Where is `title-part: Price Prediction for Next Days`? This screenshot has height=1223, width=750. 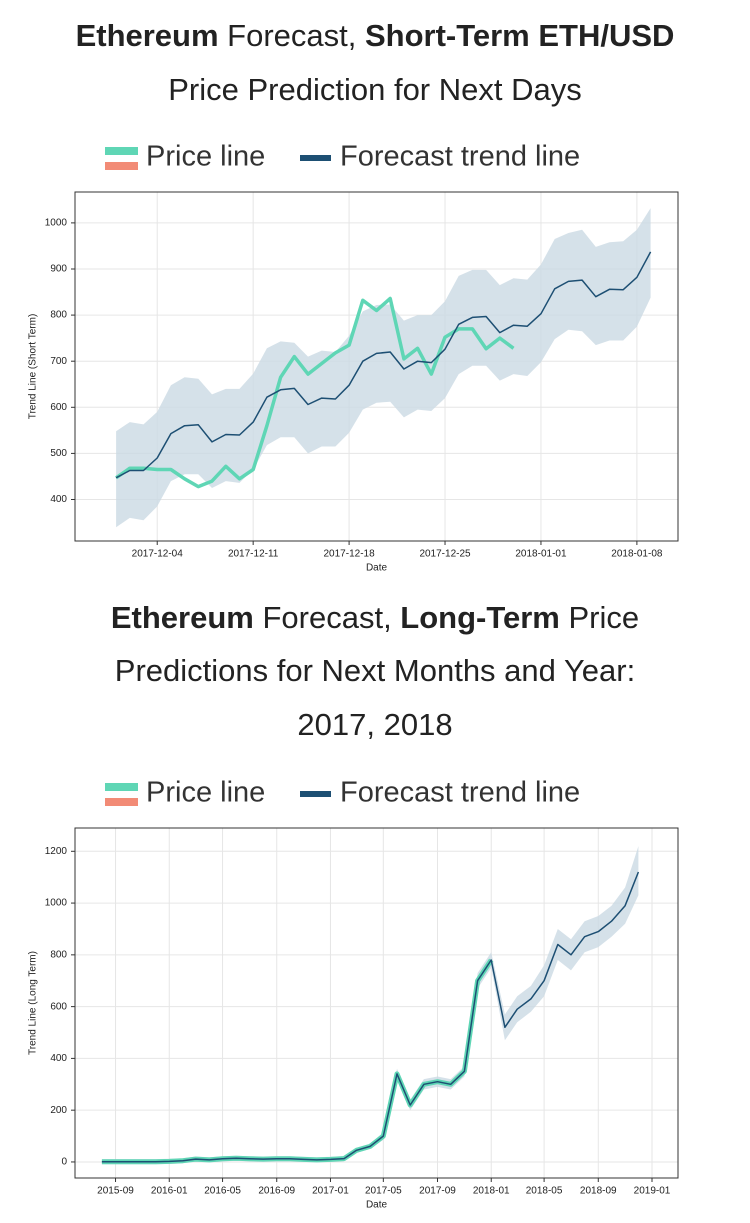 title-part: Price Prediction for Next Days is located at coordinates (374, 89).